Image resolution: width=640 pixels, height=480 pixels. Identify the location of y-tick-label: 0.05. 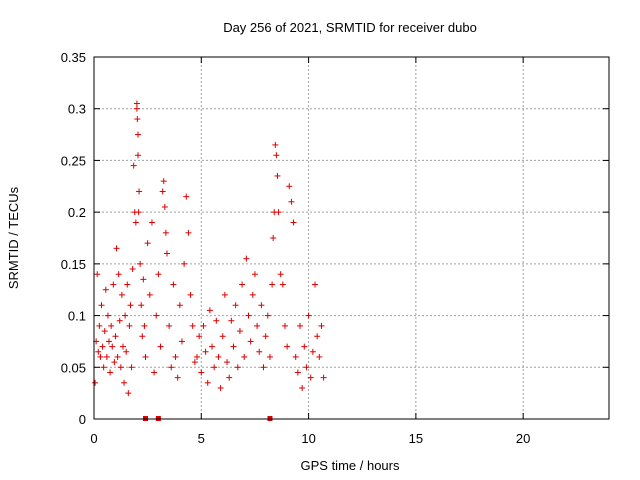
(73, 367).